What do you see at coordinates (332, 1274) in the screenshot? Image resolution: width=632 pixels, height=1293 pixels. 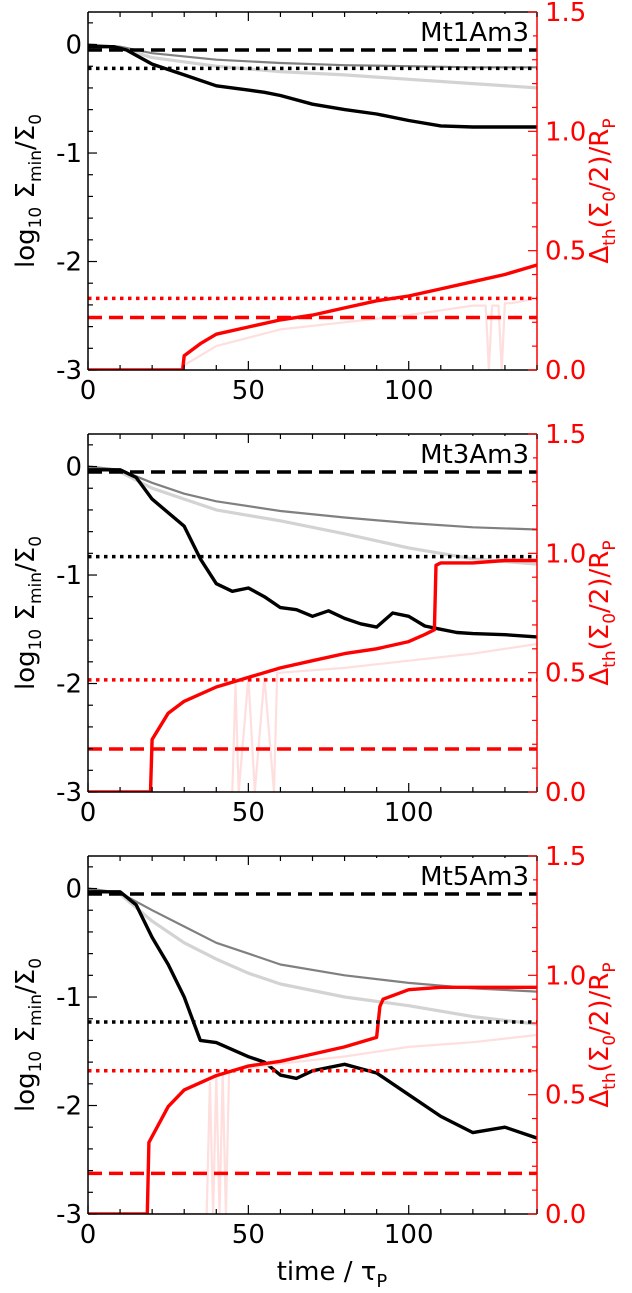 I see `x-axis-label: time / τP` at bounding box center [332, 1274].